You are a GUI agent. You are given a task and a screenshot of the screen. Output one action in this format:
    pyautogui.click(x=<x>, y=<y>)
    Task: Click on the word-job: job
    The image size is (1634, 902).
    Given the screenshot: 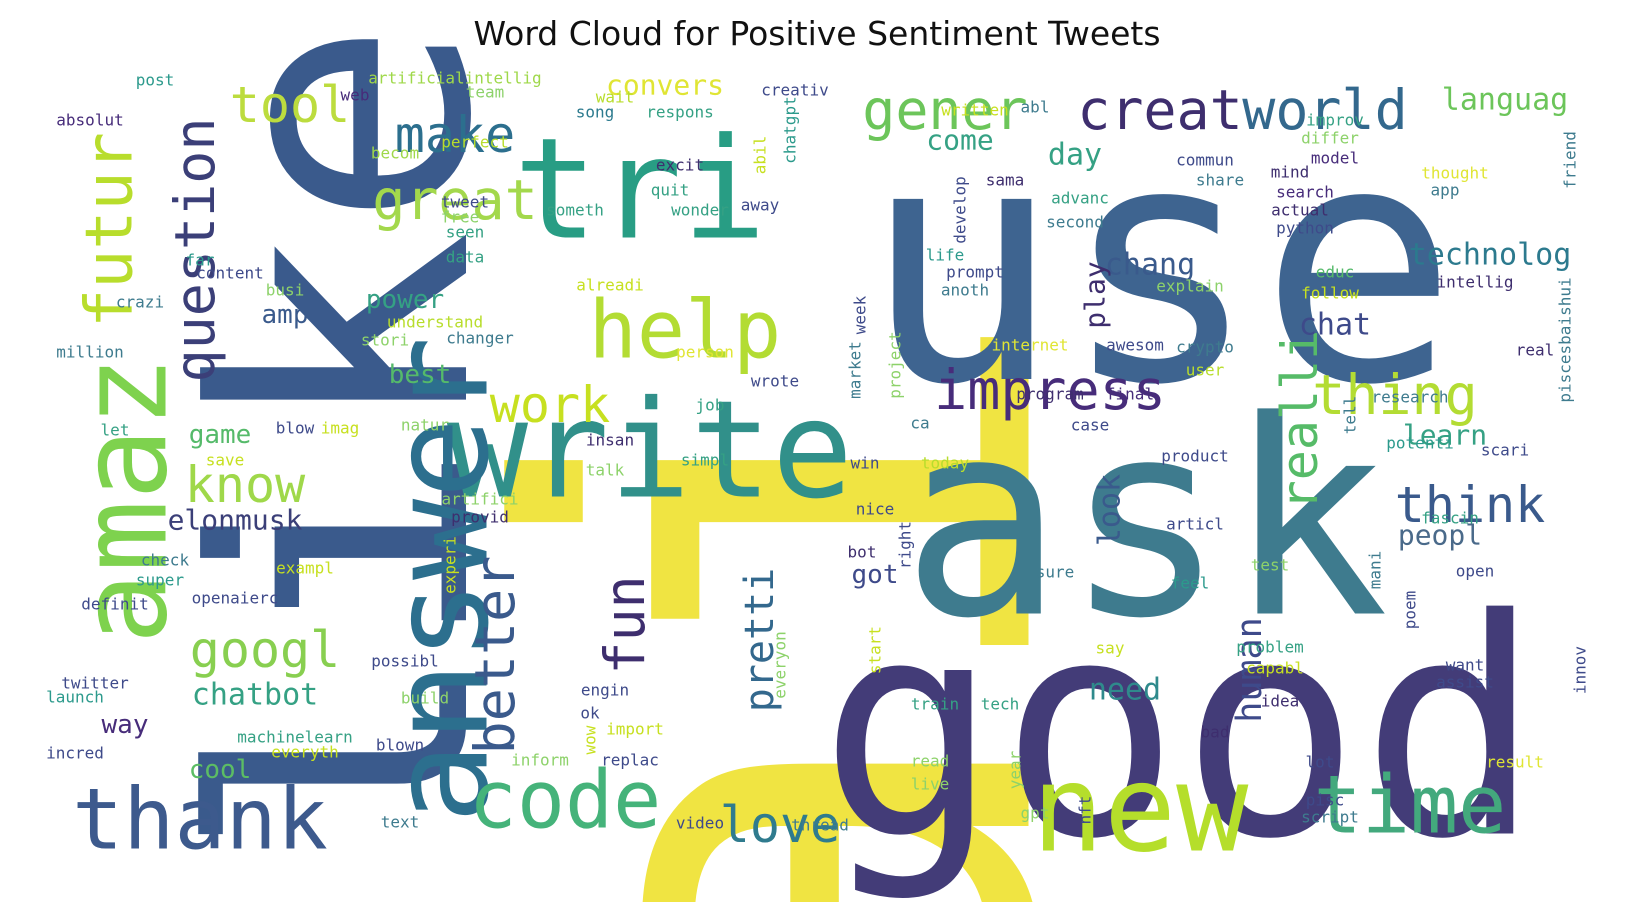 What is the action you would take?
    pyautogui.click(x=710, y=405)
    